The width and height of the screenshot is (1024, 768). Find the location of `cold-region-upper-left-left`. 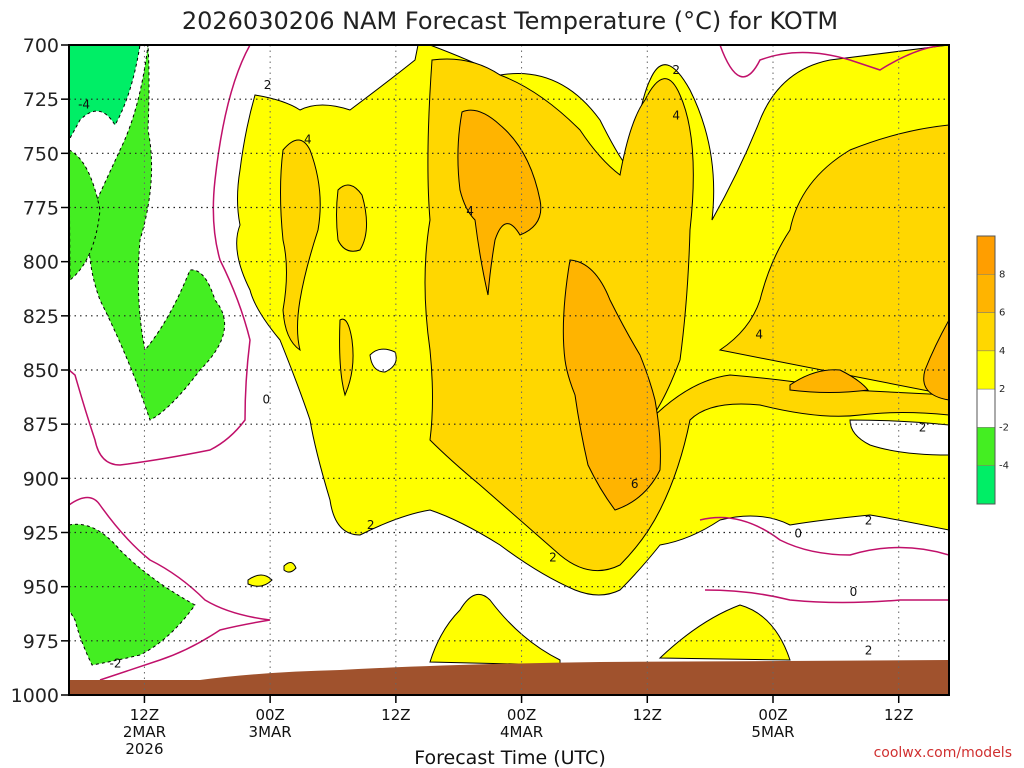

cold-region-upper-left-left is located at coordinates (85, 215).